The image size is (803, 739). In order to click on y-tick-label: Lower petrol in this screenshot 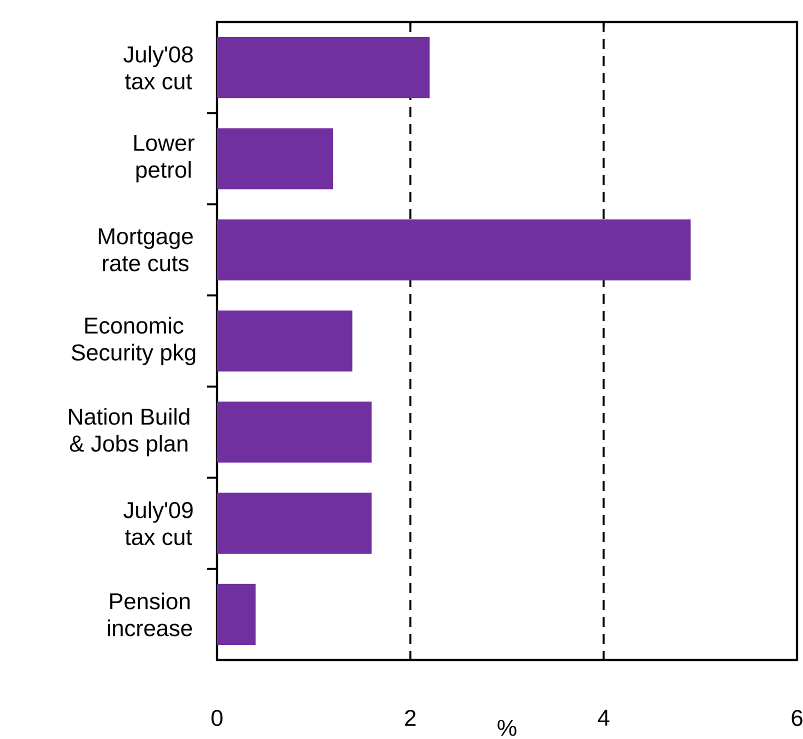, I will do `click(164, 158)`.